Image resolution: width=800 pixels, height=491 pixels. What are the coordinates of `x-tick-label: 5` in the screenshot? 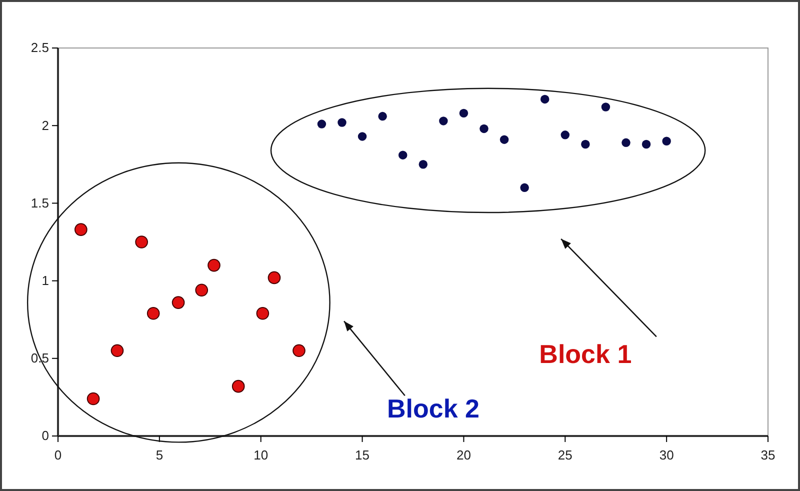 It's located at (160, 454).